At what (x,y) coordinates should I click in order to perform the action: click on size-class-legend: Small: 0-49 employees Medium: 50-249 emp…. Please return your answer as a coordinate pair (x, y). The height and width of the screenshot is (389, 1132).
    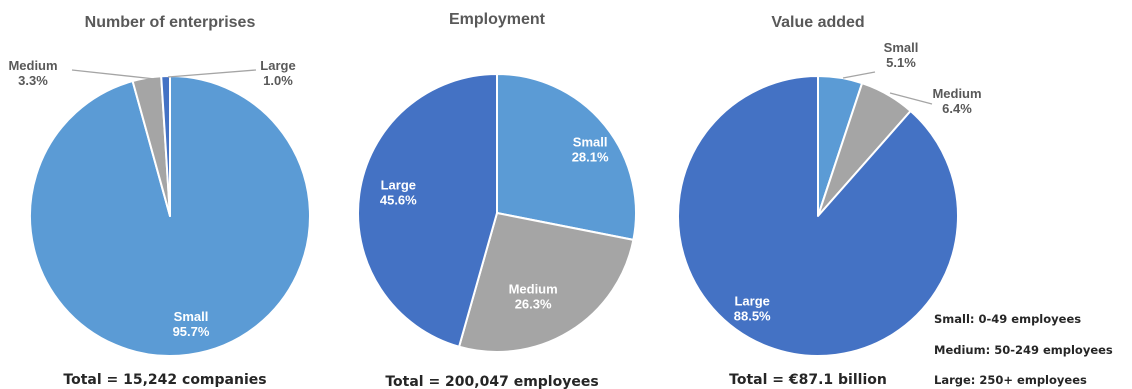
    Looking at the image, I should click on (1023, 349).